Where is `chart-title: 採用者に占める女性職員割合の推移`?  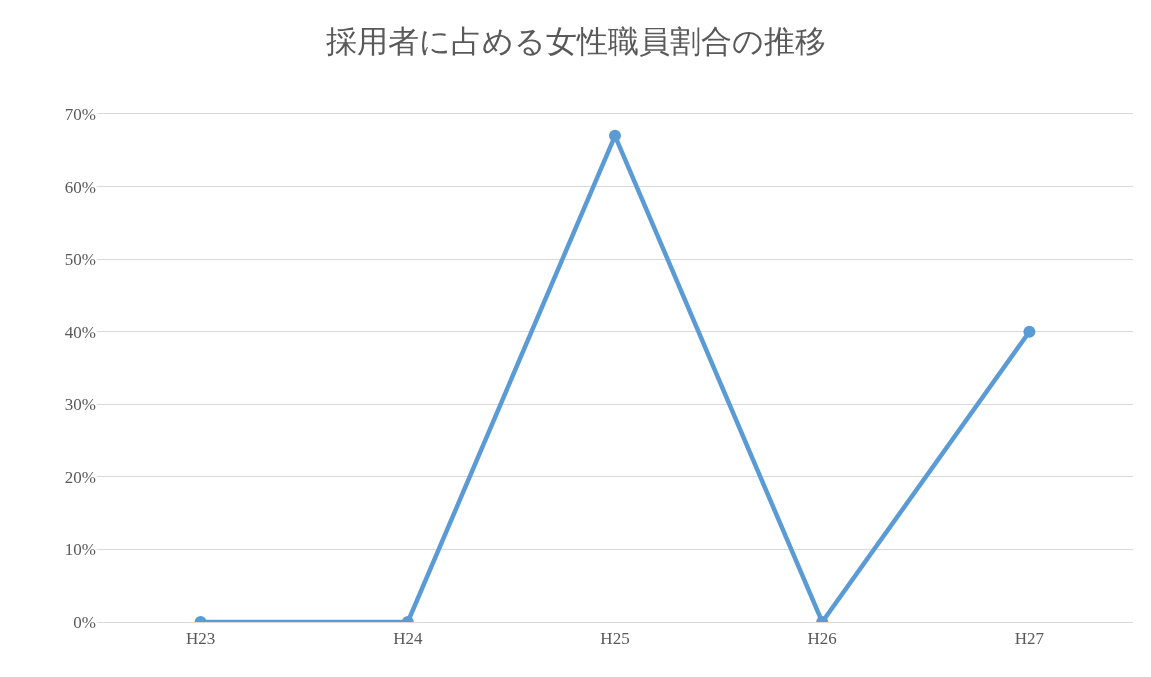
chart-title: 採用者に占める女性職員割合の推移 is located at coordinates (575, 42).